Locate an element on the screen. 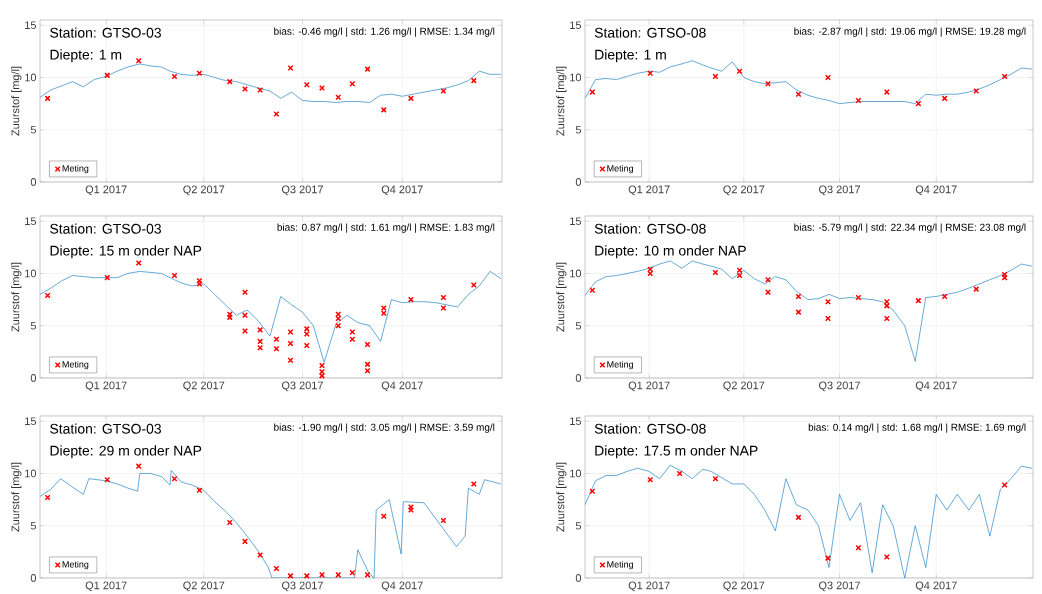  annotation: bias: -5.79 mg/l | std: 22.34 mg/l | RMSE: 23.08 mg/l is located at coordinates (910, 228).